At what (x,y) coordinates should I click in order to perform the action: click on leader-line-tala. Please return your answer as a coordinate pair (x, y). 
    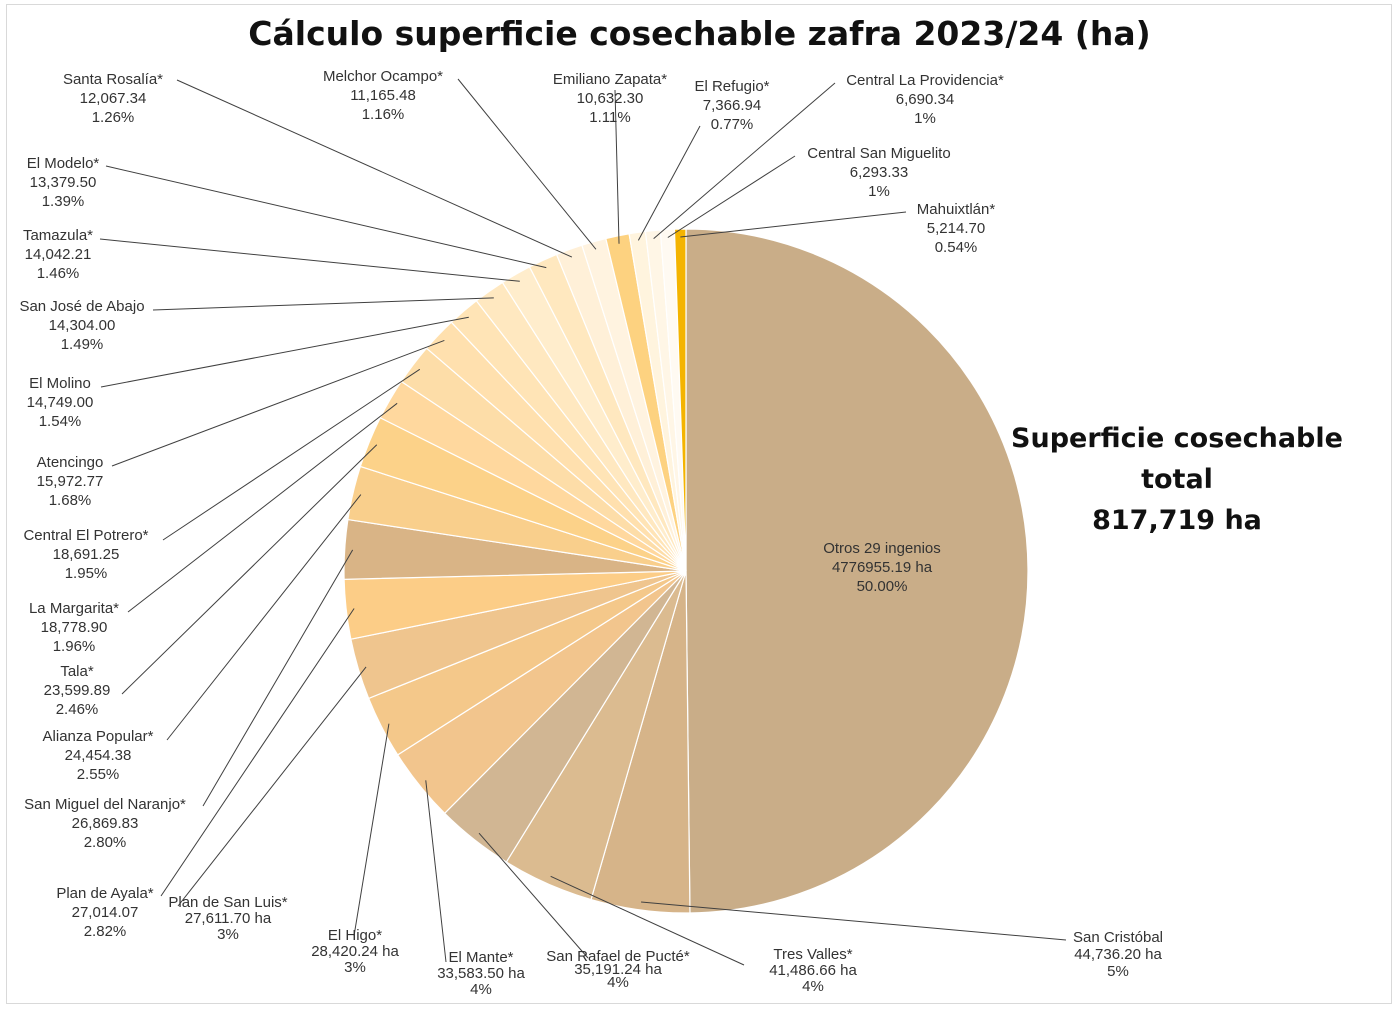
    Looking at the image, I should click on (249, 569).